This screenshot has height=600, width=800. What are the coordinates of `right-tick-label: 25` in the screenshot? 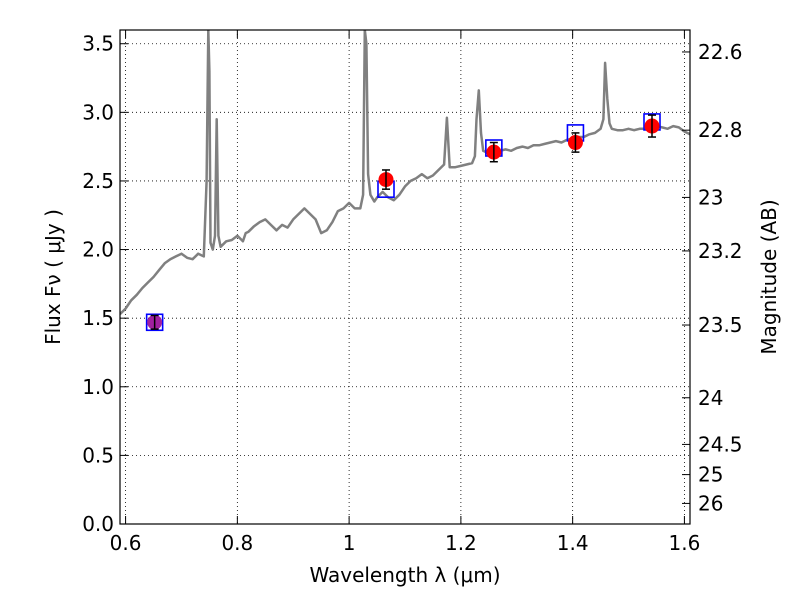 It's located at (710, 475).